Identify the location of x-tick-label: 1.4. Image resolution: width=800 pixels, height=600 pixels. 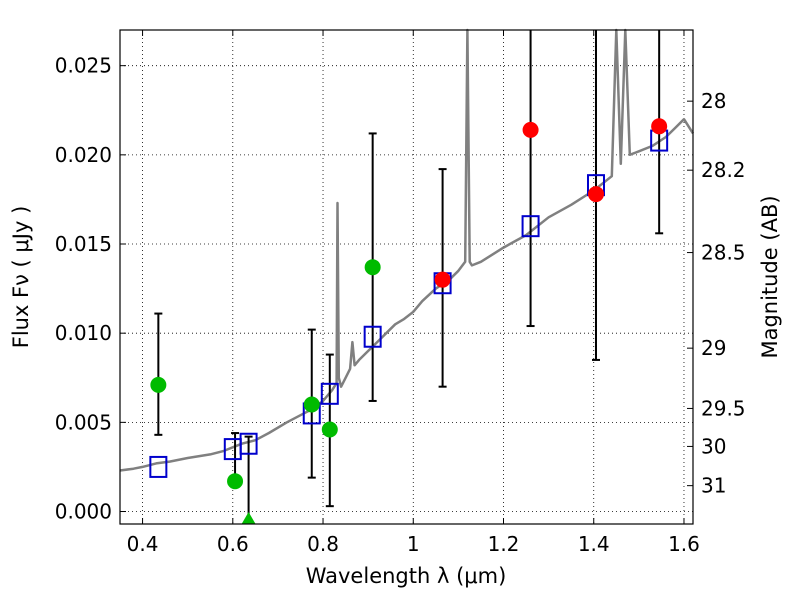
(594, 544).